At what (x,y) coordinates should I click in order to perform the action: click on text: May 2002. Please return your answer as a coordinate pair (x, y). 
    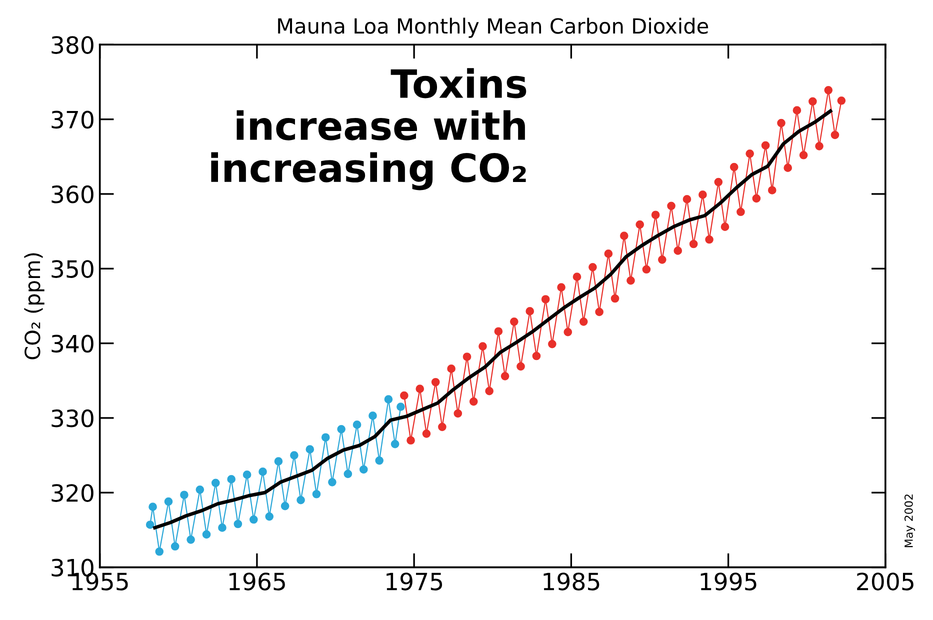
    Looking at the image, I should click on (910, 521).